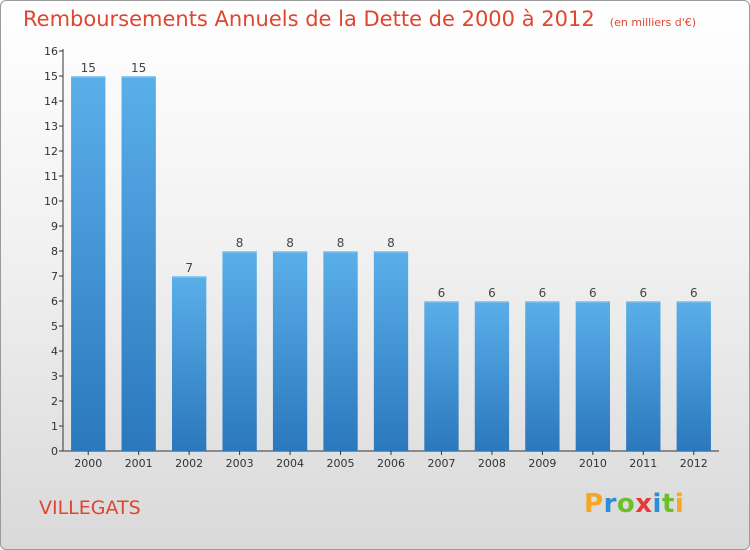 The image size is (750, 550). I want to click on x-tick-label: 2004, so click(290, 463).